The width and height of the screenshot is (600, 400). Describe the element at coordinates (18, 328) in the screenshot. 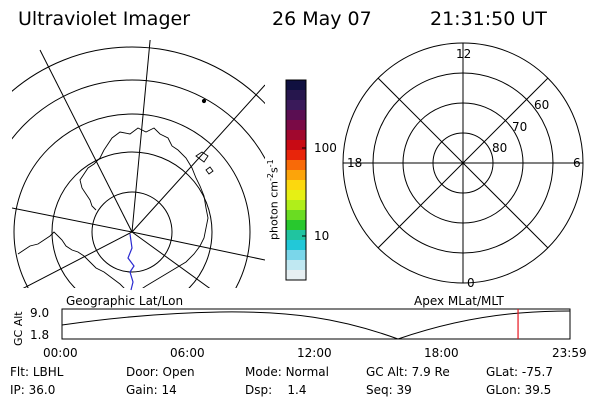

I see `gc-alt-axis-label: GC Alt` at that location.